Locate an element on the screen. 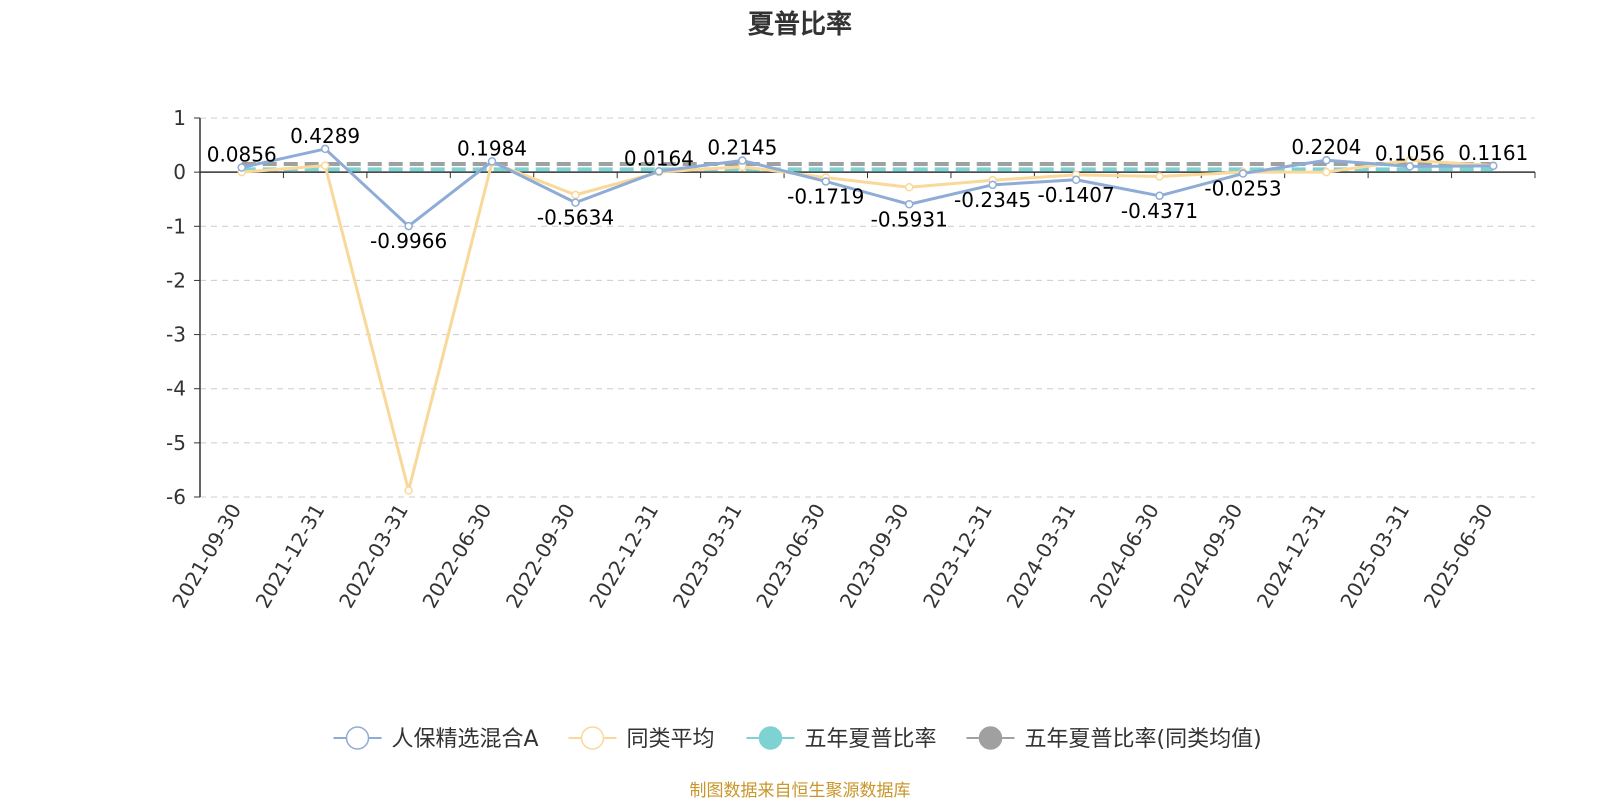  y-tick-label: 0 is located at coordinates (179, 172).